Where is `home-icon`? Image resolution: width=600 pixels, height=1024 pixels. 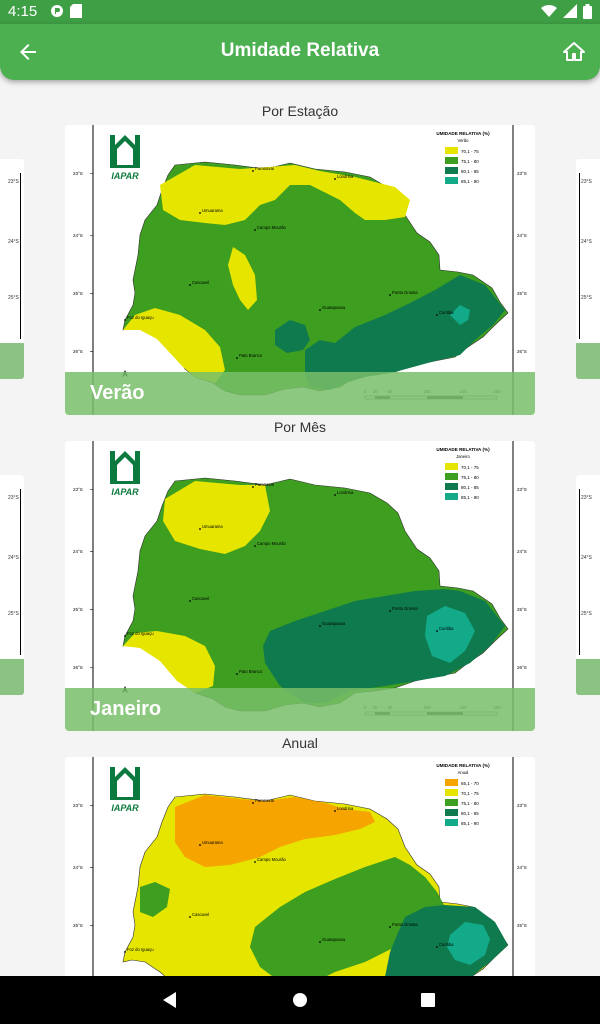 home-icon is located at coordinates (574, 52).